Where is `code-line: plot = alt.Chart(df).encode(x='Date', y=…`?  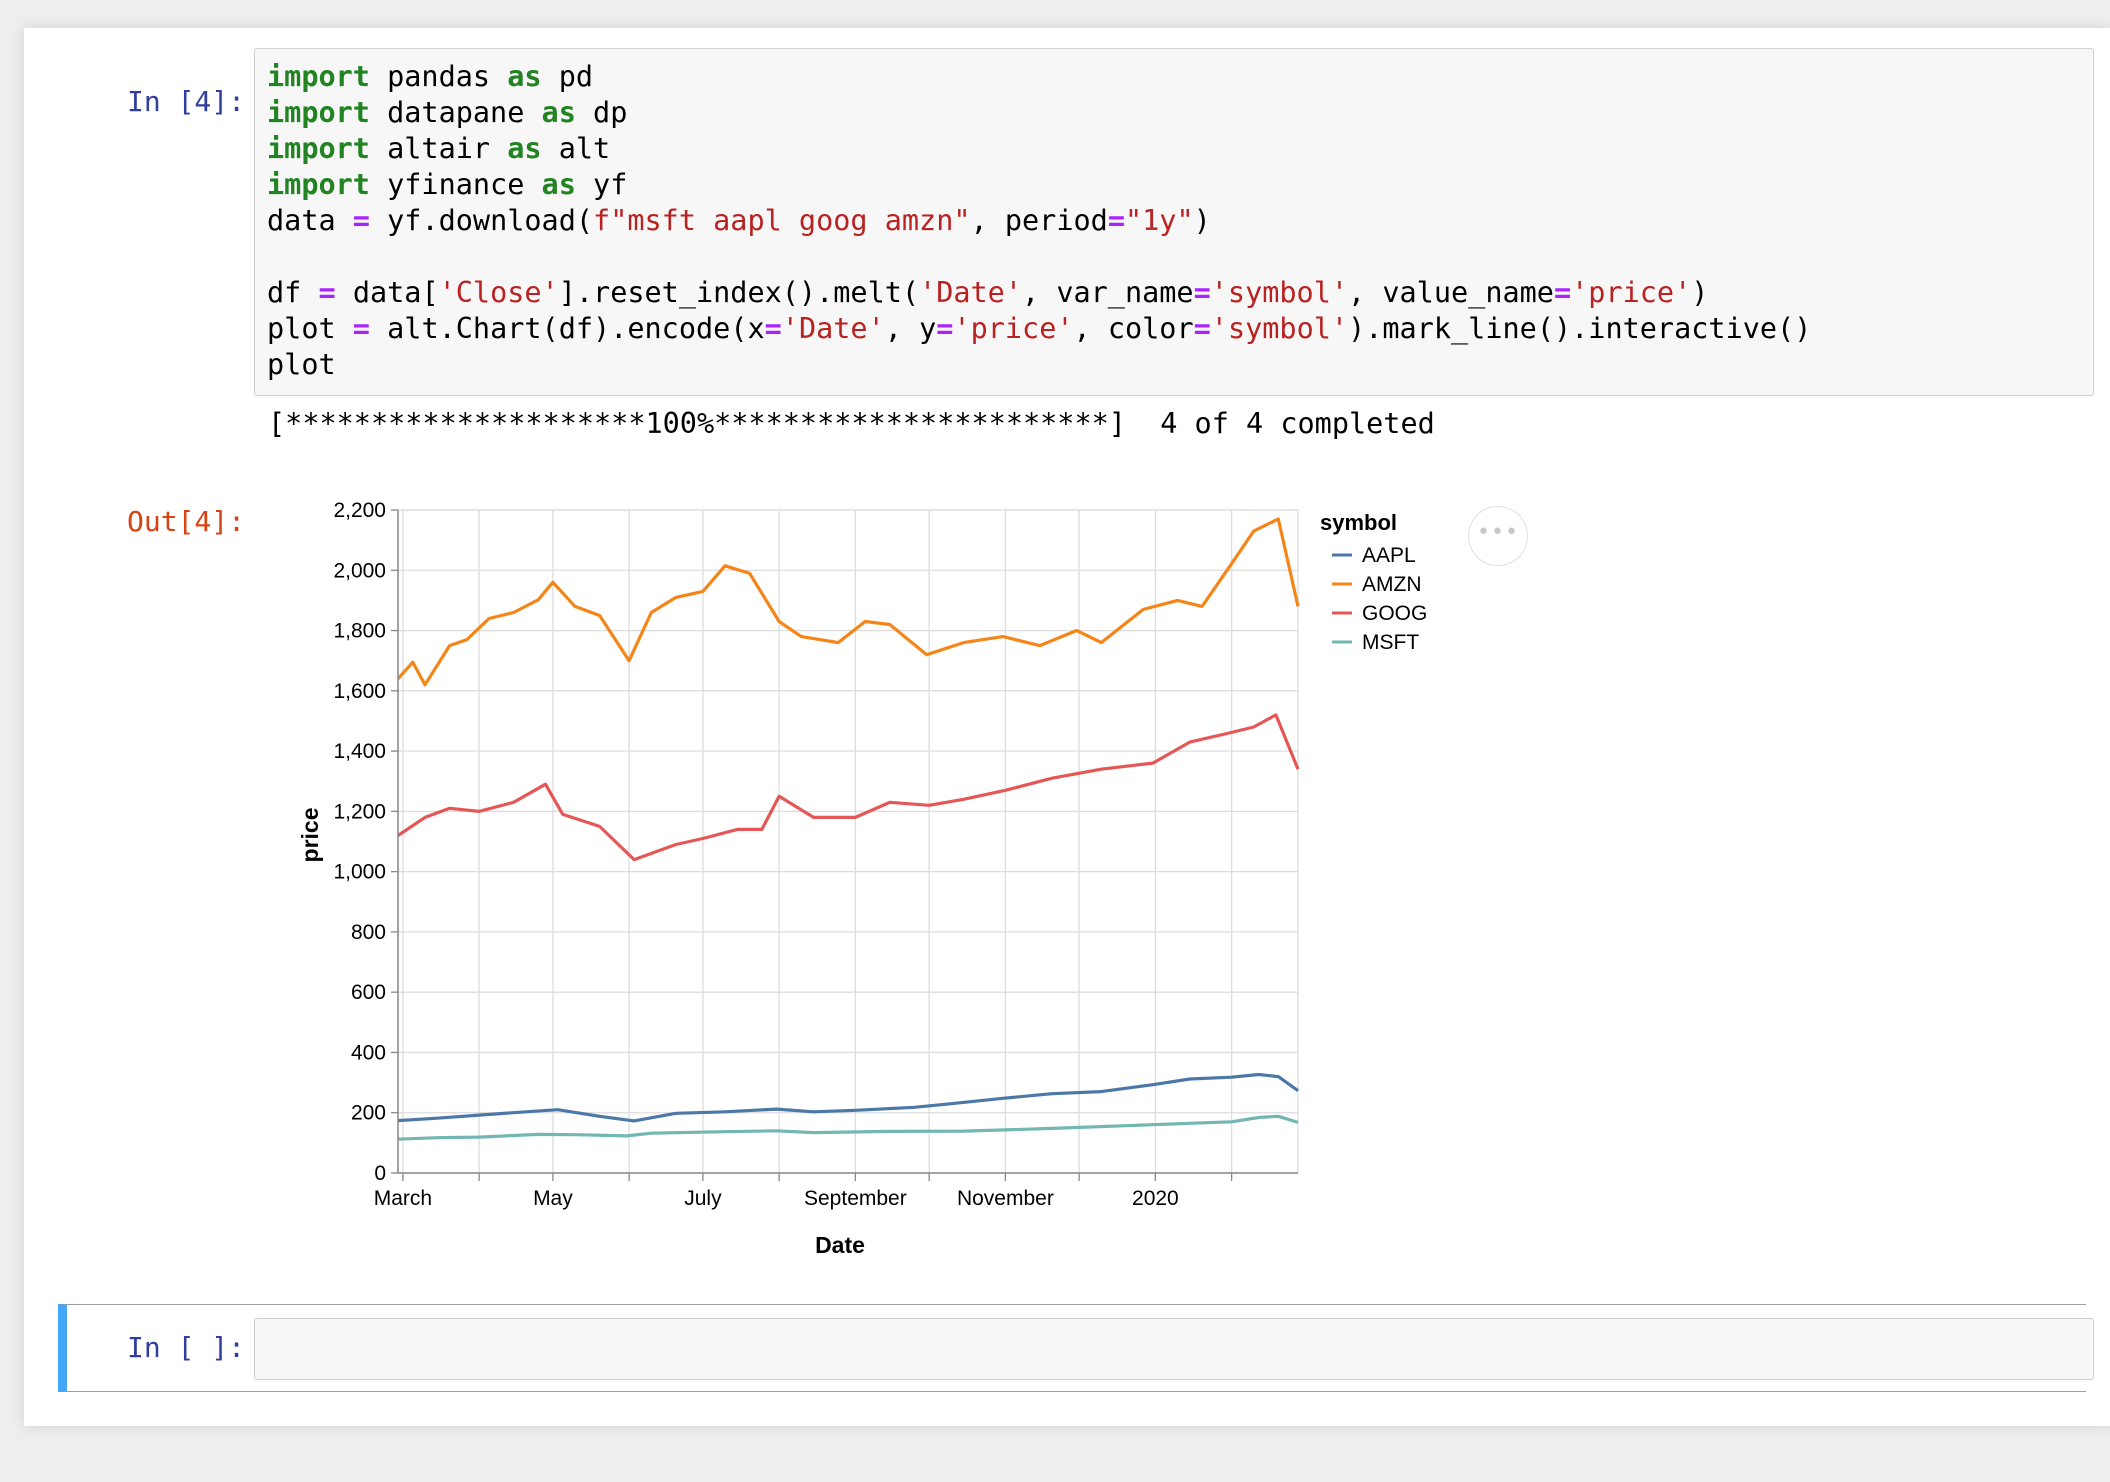 code-line: plot = alt.Chart(df).encode(x='Date', y=… is located at coordinates (1039, 328).